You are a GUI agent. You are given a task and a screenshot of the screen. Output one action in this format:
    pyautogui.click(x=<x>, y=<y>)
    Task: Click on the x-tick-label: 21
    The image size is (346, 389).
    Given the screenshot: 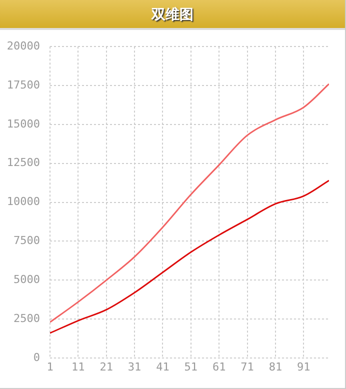 What is the action you would take?
    pyautogui.click(x=106, y=367)
    